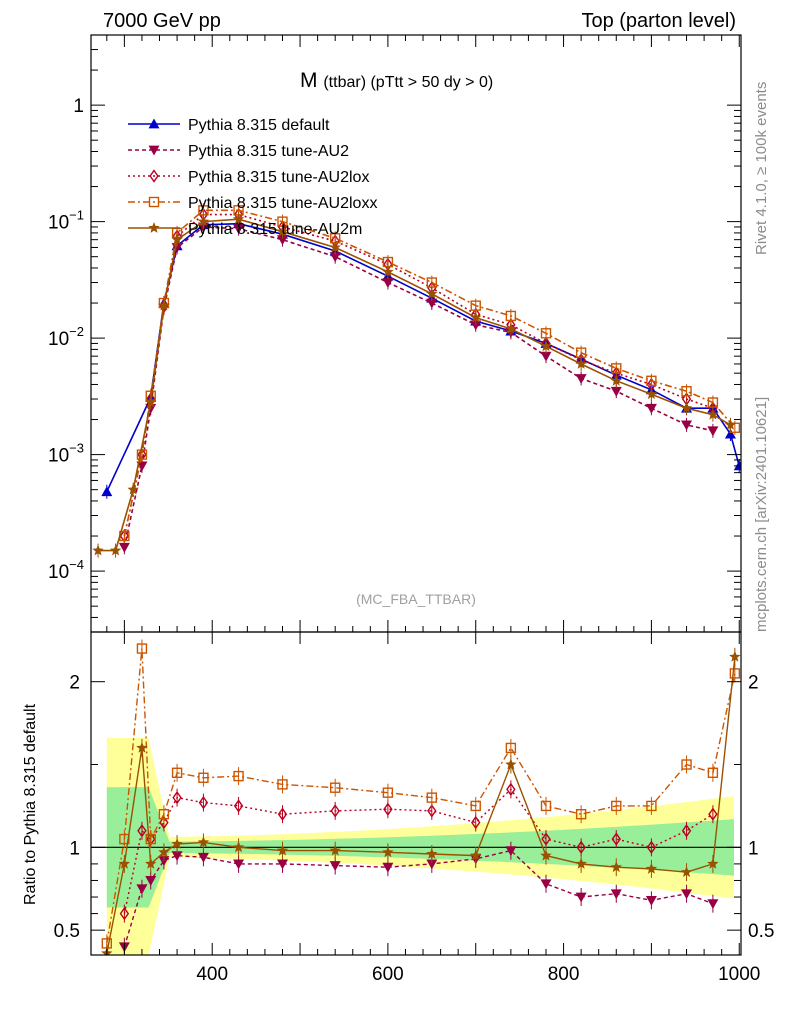 The height and width of the screenshot is (1029, 786). What do you see at coordinates (658, 21) in the screenshot?
I see `header-right: Top (parton level)` at bounding box center [658, 21].